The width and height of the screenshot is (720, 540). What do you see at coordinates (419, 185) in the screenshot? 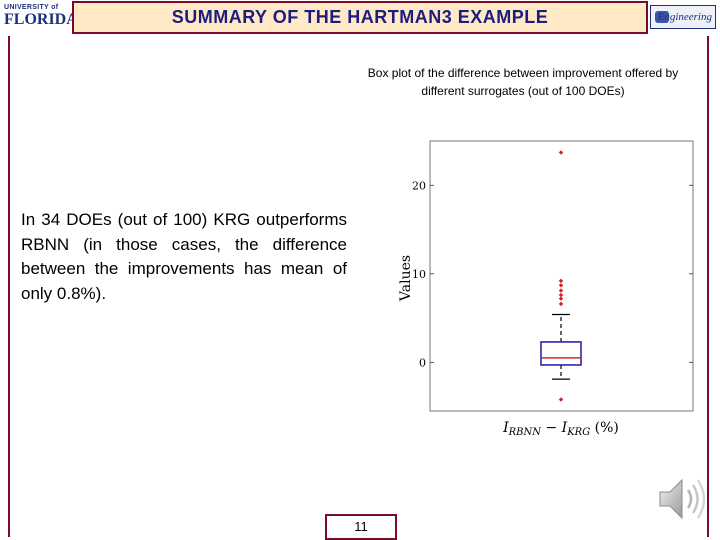
I see `y-tick-label: 20` at bounding box center [419, 185].